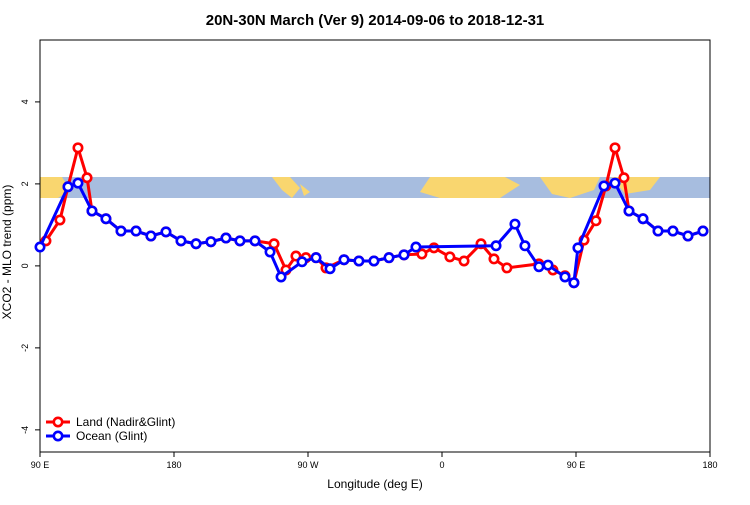  I want to click on y-tick-label: -4, so click(25, 430).